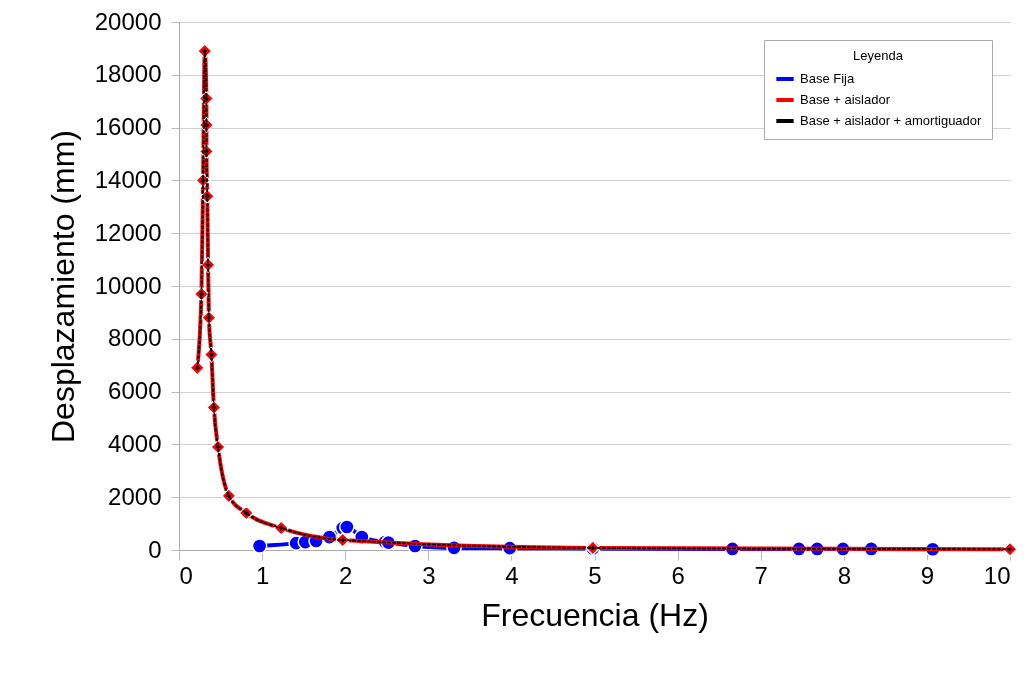 The image size is (1026, 685). What do you see at coordinates (997, 575) in the screenshot?
I see `x-tick-label: 10` at bounding box center [997, 575].